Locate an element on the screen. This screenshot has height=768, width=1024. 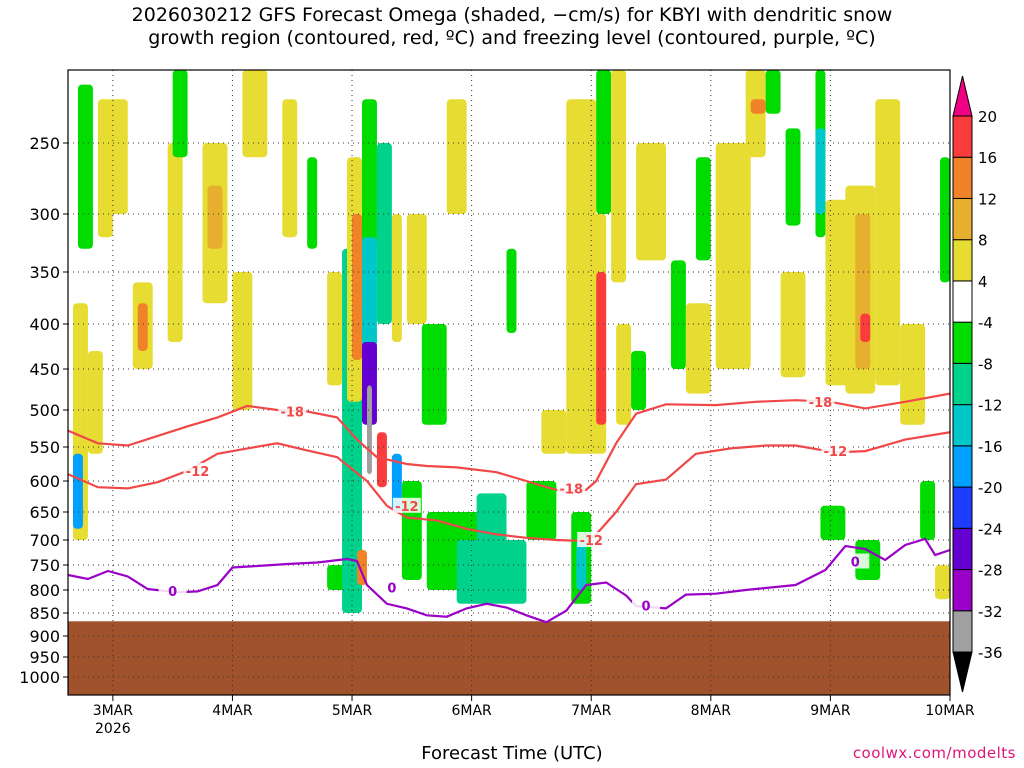
colorbar-label-5: -16 is located at coordinates (990, 447).